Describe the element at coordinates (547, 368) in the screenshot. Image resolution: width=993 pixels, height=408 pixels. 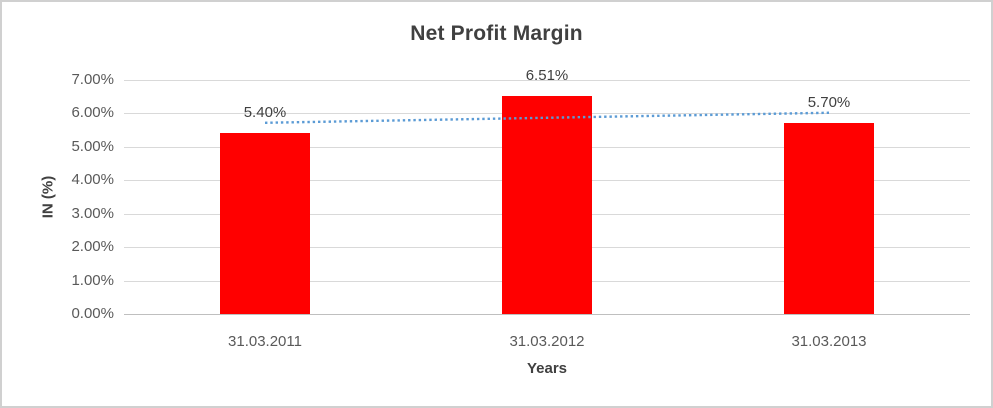
I see `x-axis-title: Years` at that location.